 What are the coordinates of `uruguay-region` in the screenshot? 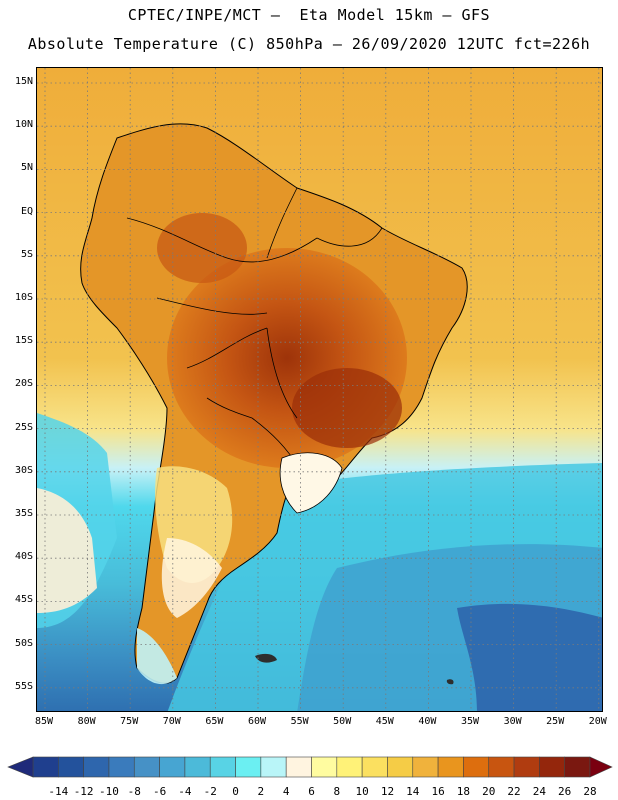 It's located at (311, 483).